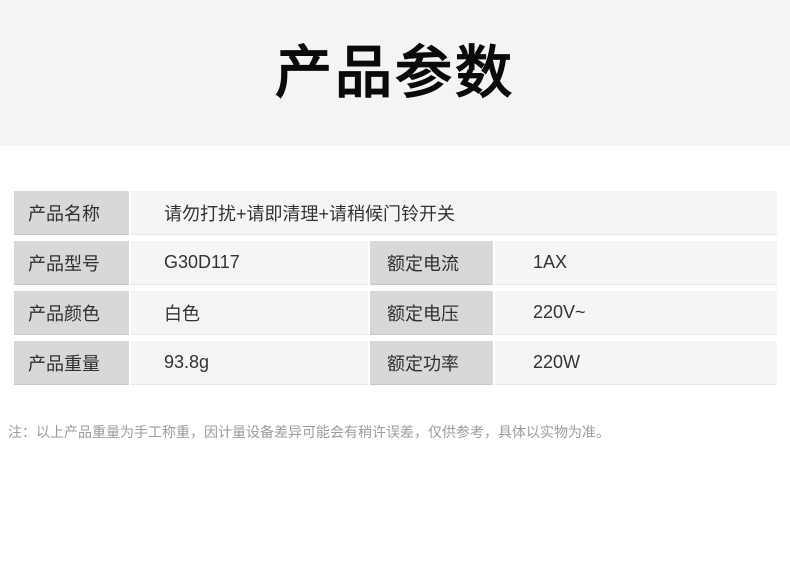 The image size is (790, 576). I want to click on spec-value-model: G30D117, so click(249, 263).